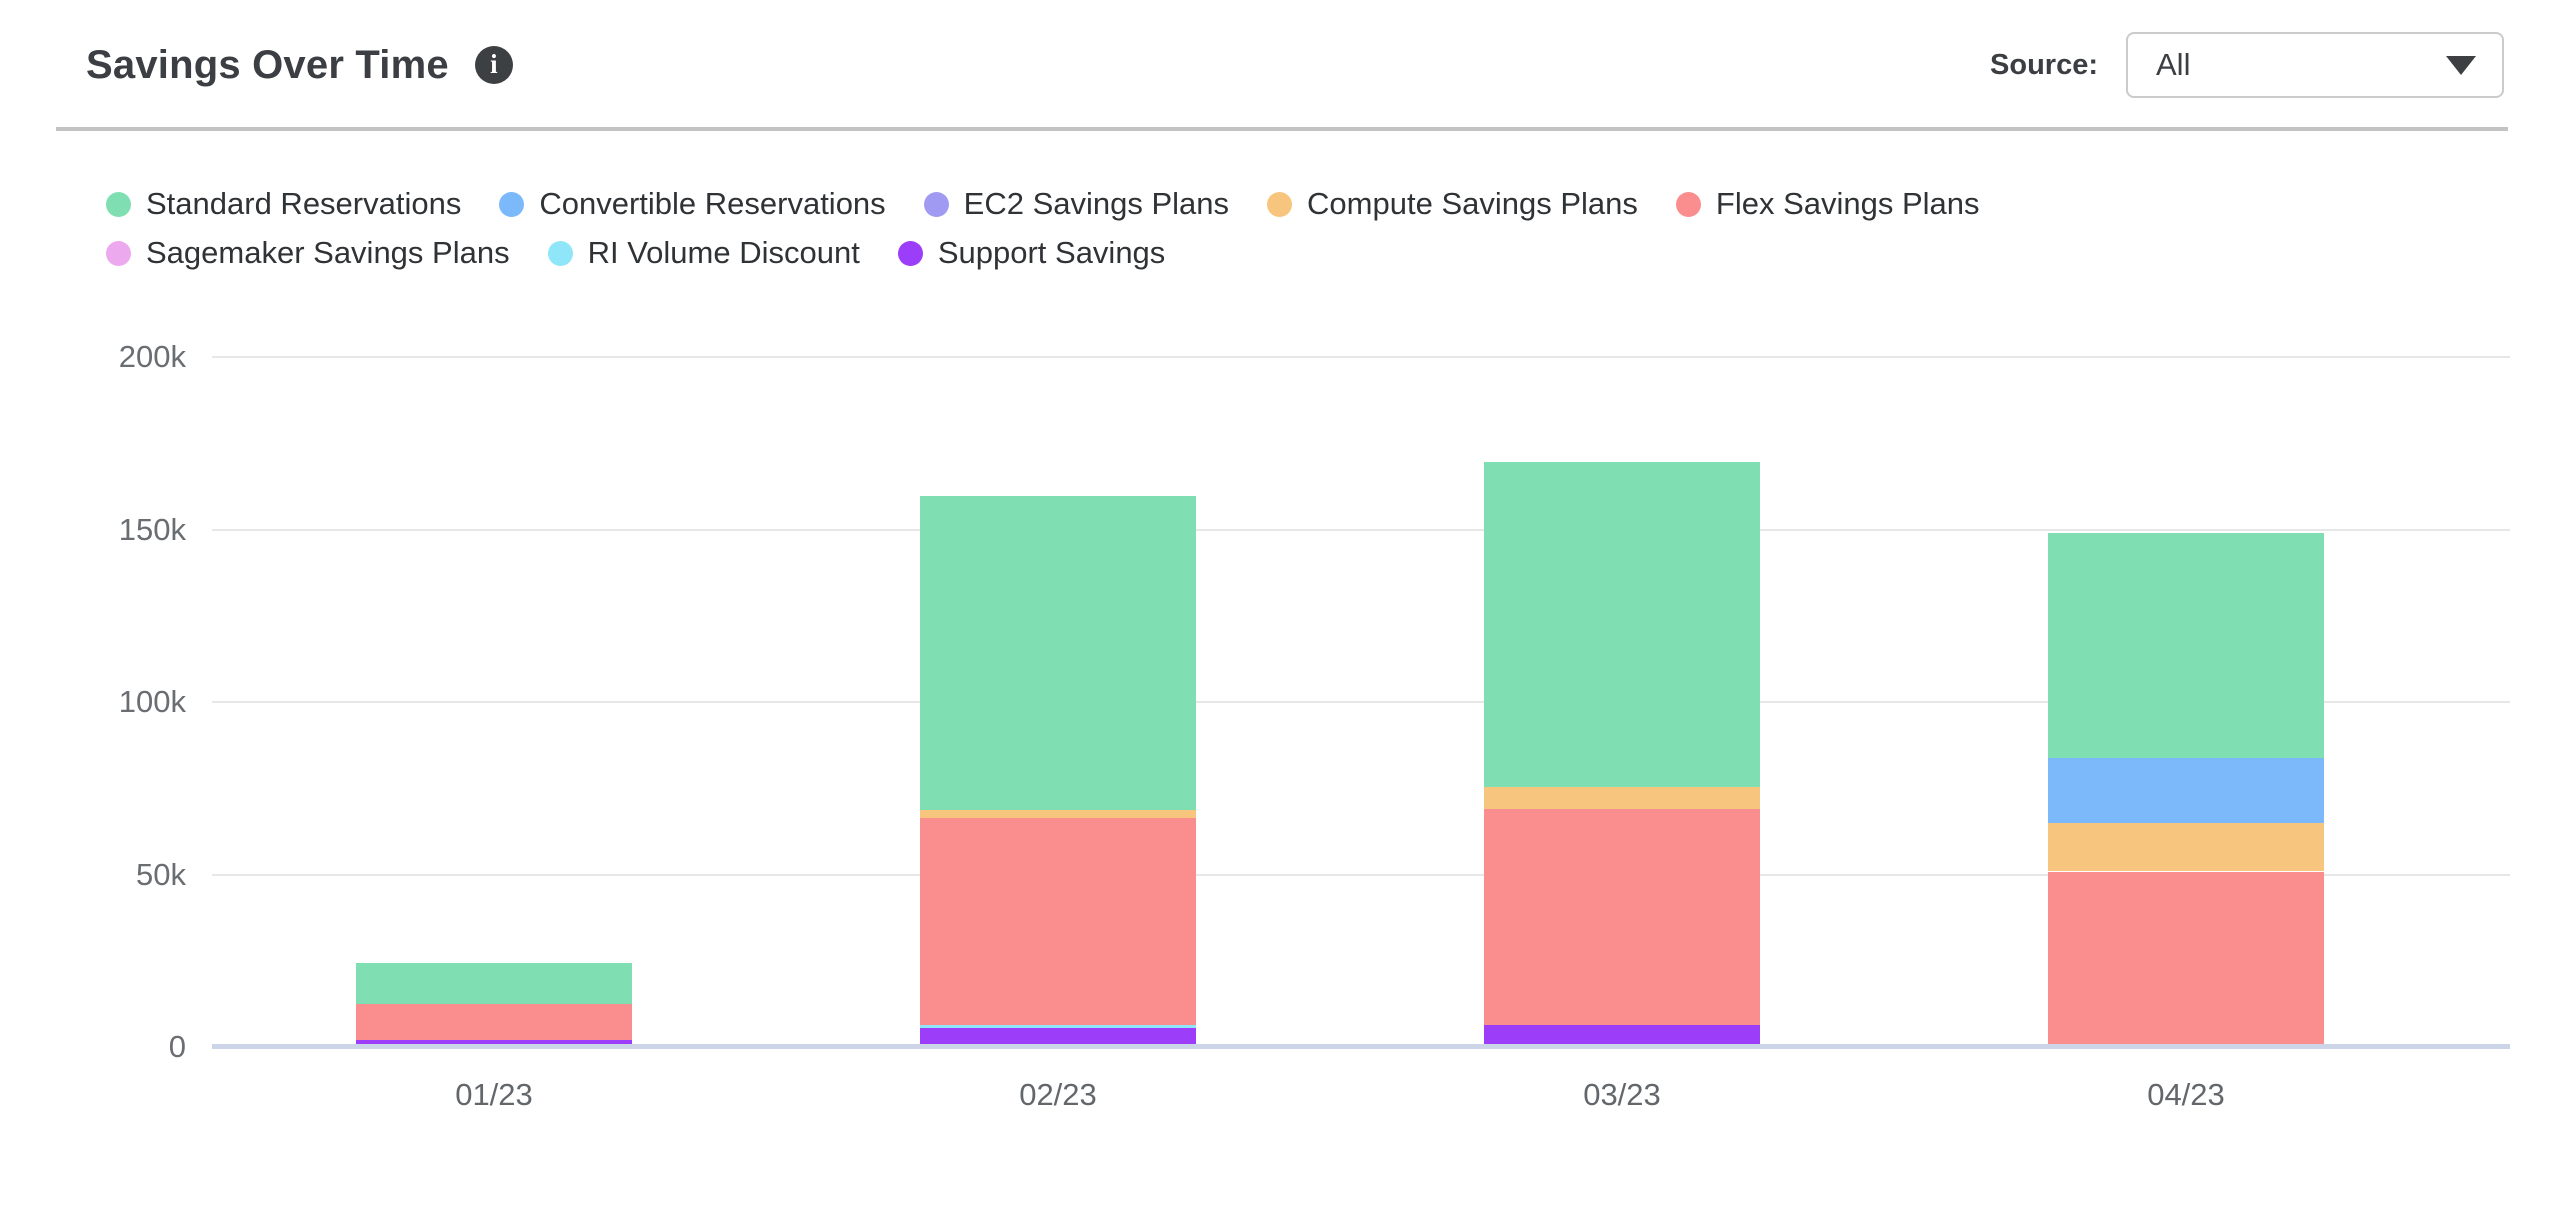 The image size is (2562, 1222). Describe the element at coordinates (2186, 1094) in the screenshot. I see `x-tick-label-04-23: 04/23` at that location.